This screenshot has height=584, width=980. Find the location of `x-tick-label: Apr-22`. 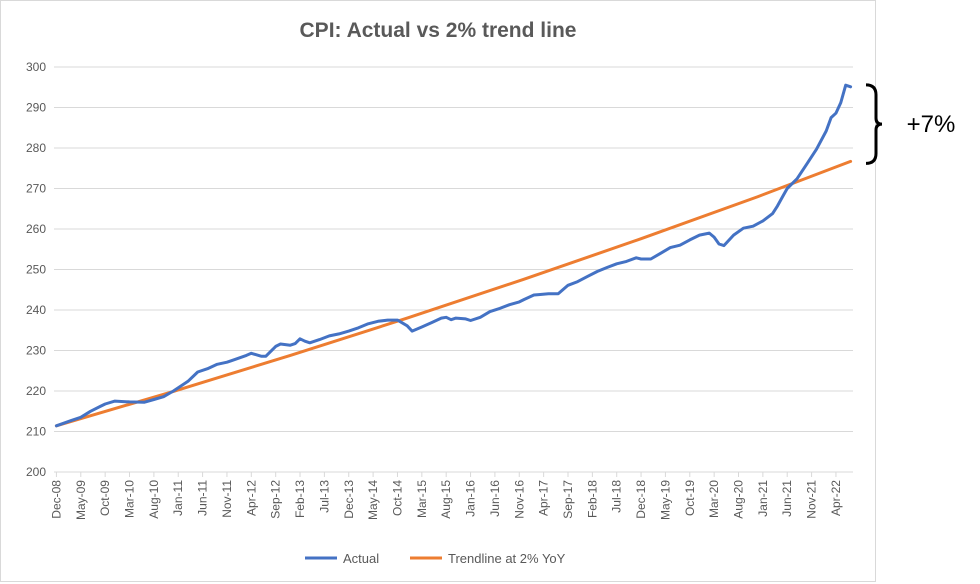

x-tick-label: Apr-22 is located at coordinates (836, 498).